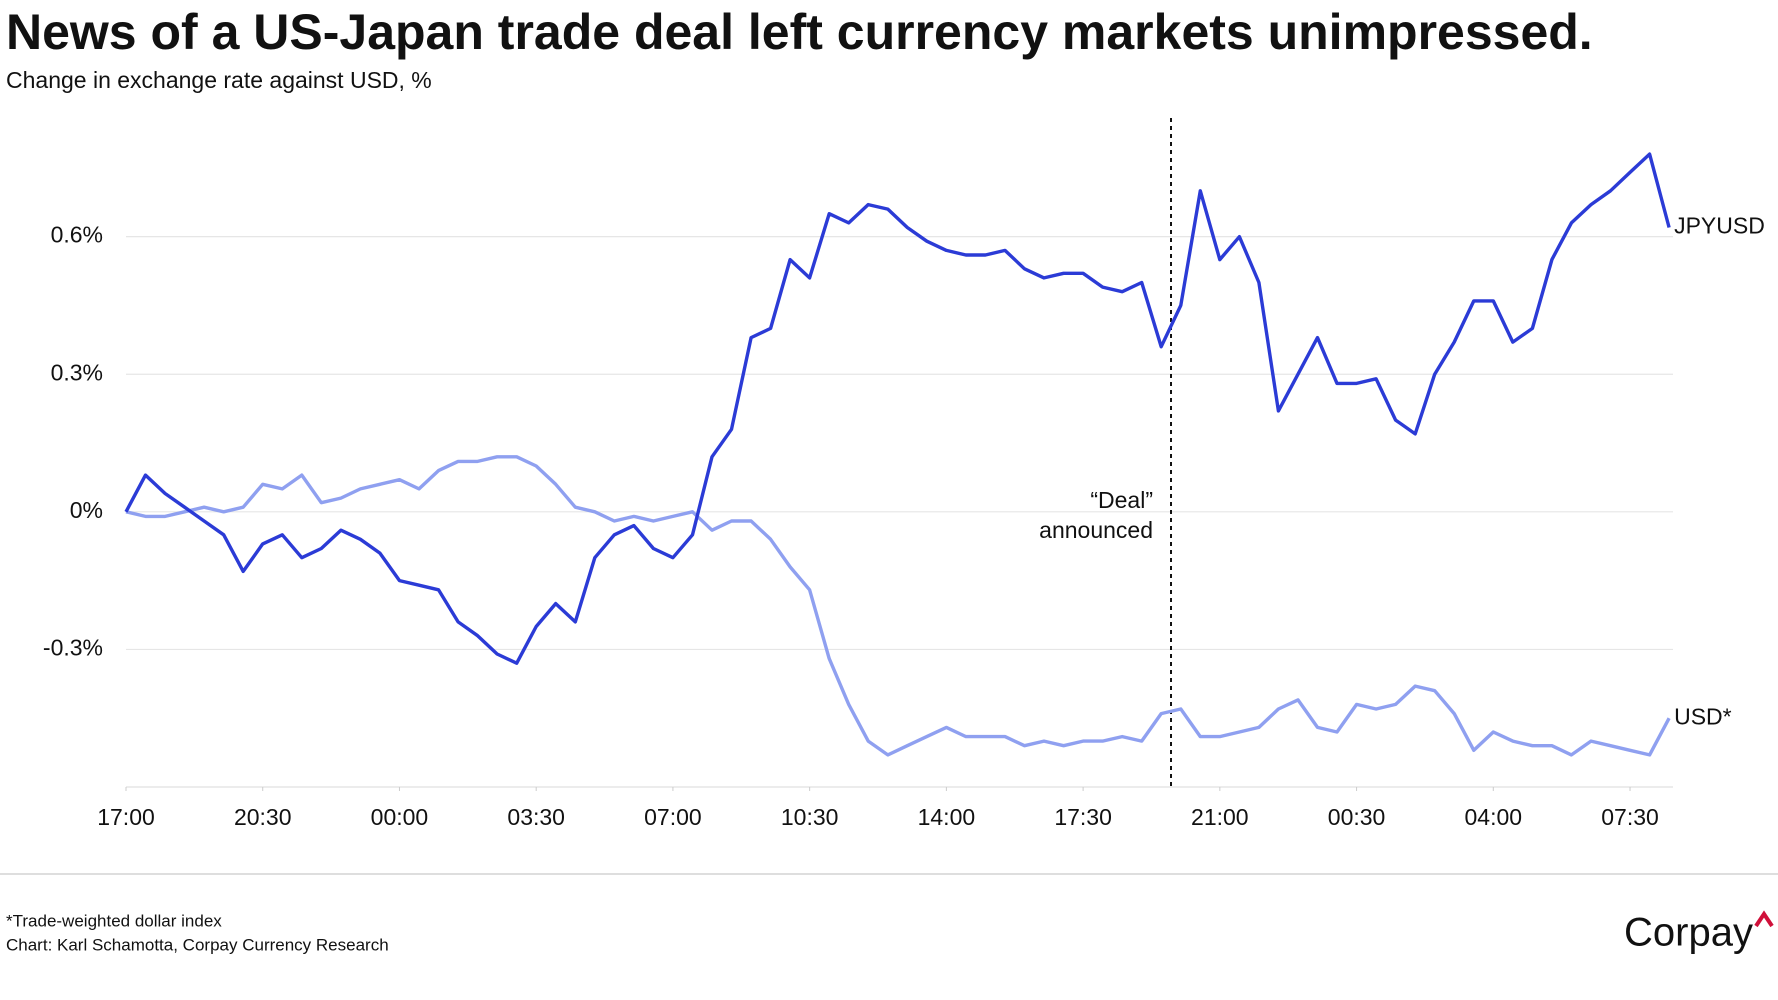 The height and width of the screenshot is (1000, 1778). Describe the element at coordinates (536, 817) in the screenshot. I see `x-tick-label: 03:30` at that location.